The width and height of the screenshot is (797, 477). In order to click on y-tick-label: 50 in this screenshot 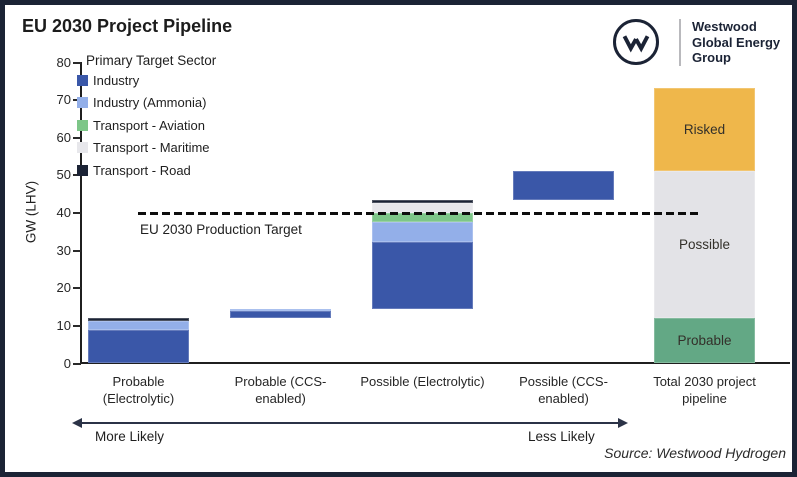, I will do `click(63, 175)`.